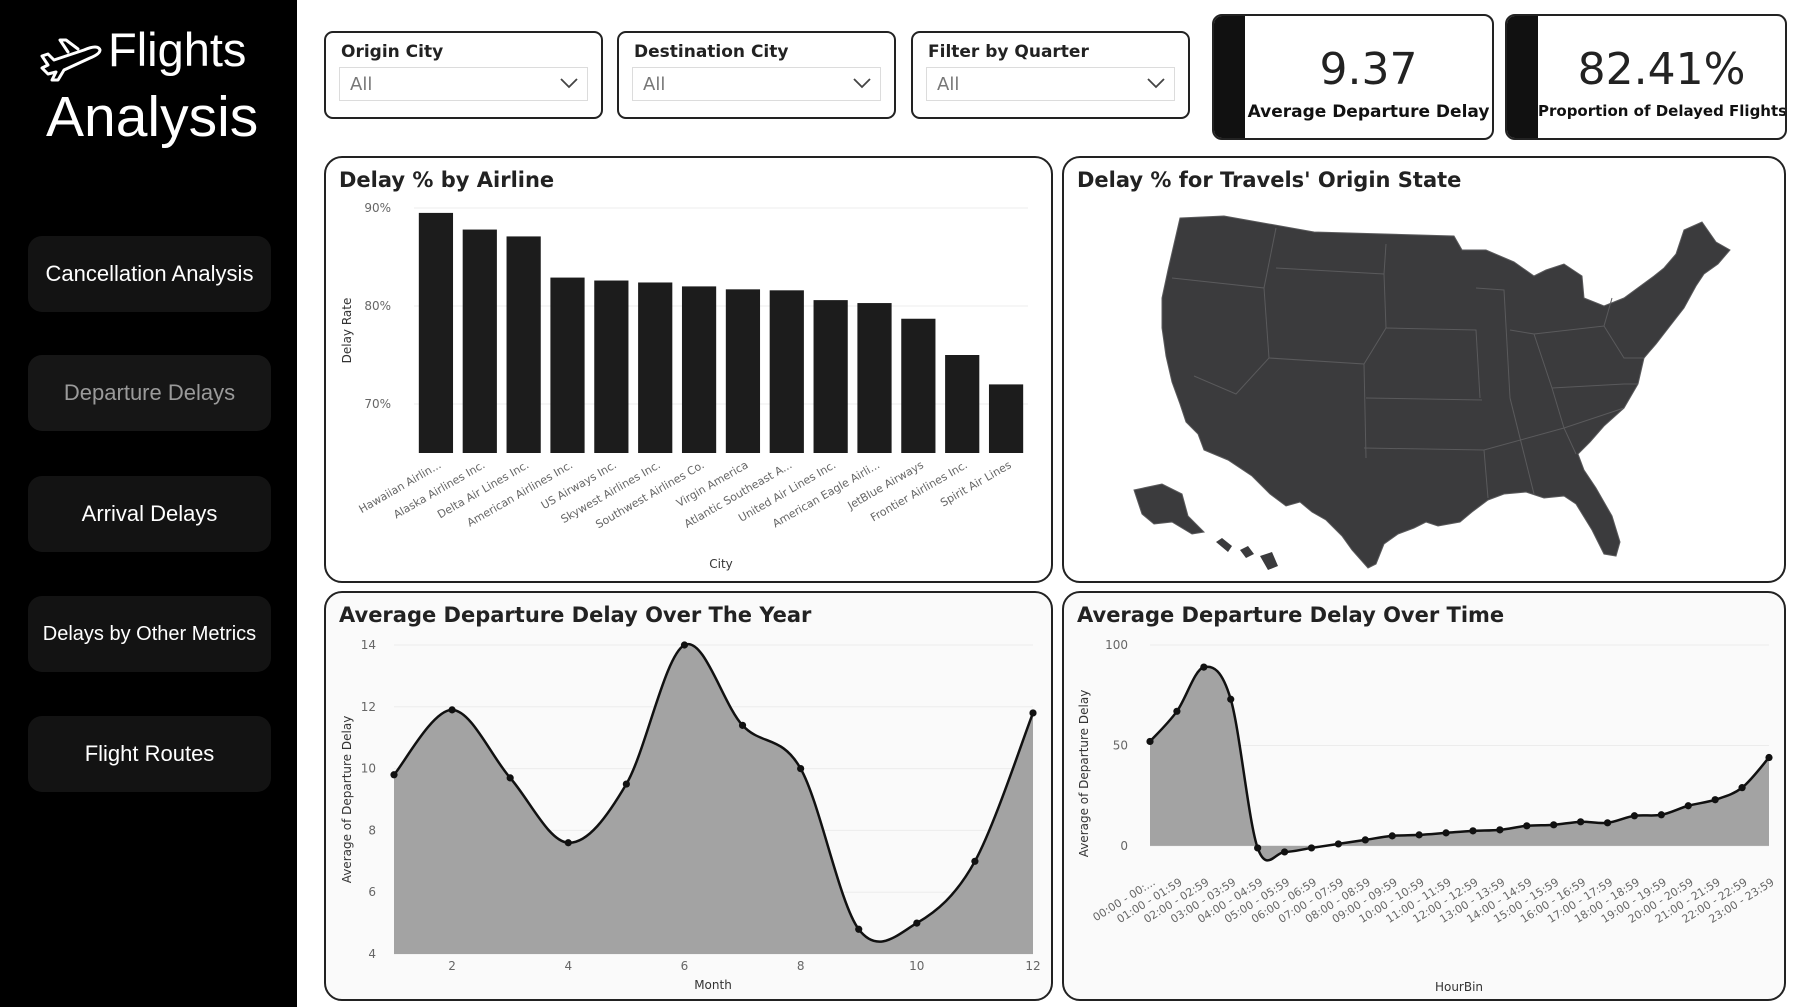 This screenshot has height=1007, width=1798. Describe the element at coordinates (1459, 987) in the screenshot. I see `x-axis-label: HourBin` at that location.